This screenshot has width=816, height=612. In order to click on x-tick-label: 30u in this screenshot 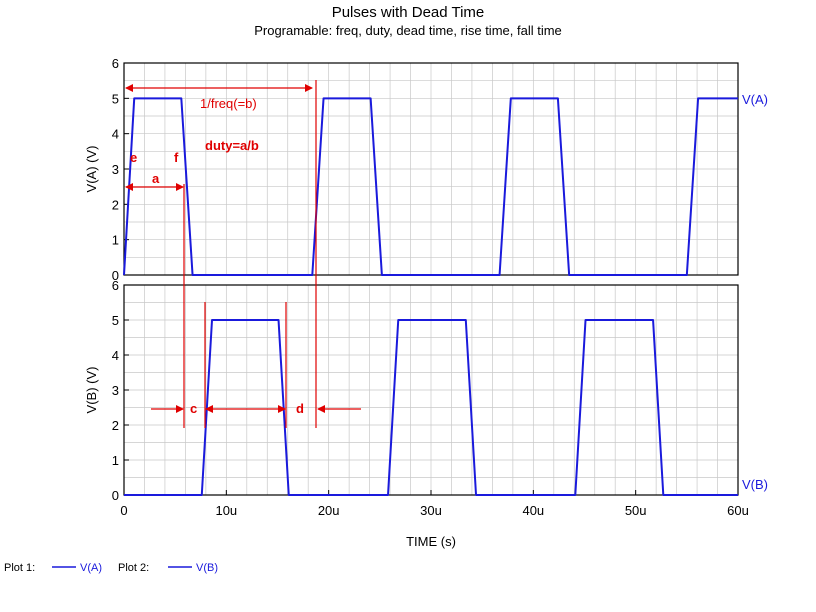, I will do `click(431, 510)`.